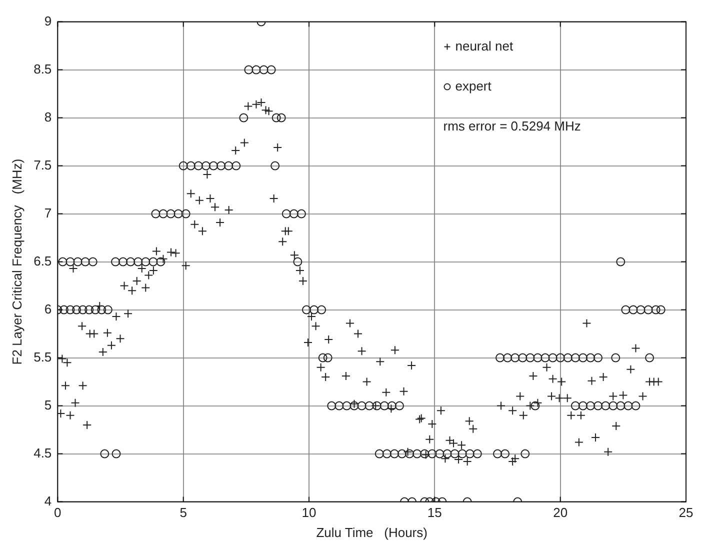 The width and height of the screenshot is (706, 549). Describe the element at coordinates (484, 46) in the screenshot. I see `legend-label: neural net` at that location.